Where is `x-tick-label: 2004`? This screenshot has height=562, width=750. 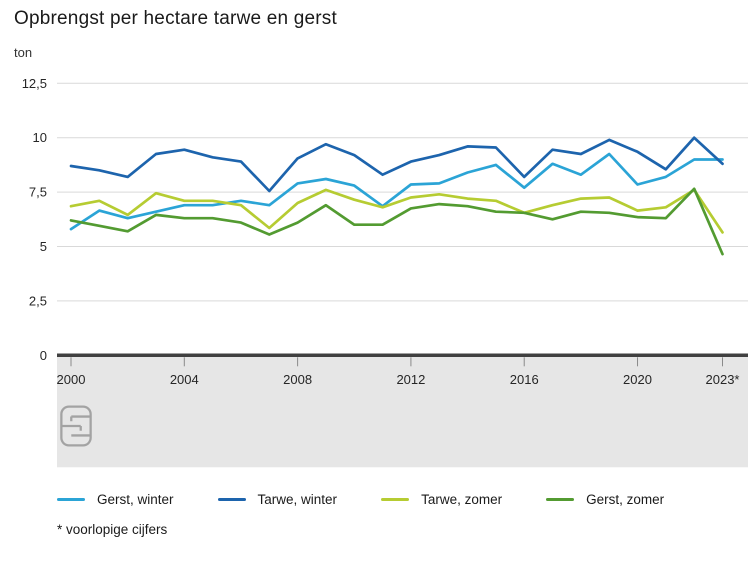 x-tick-label: 2004 is located at coordinates (184, 379).